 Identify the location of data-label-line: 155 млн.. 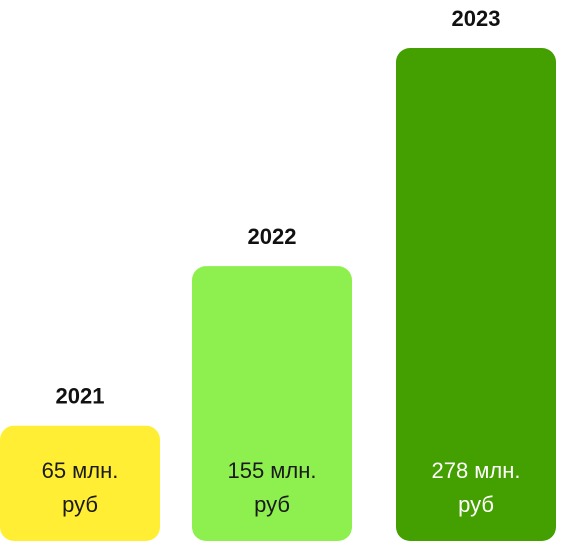
(271, 470).